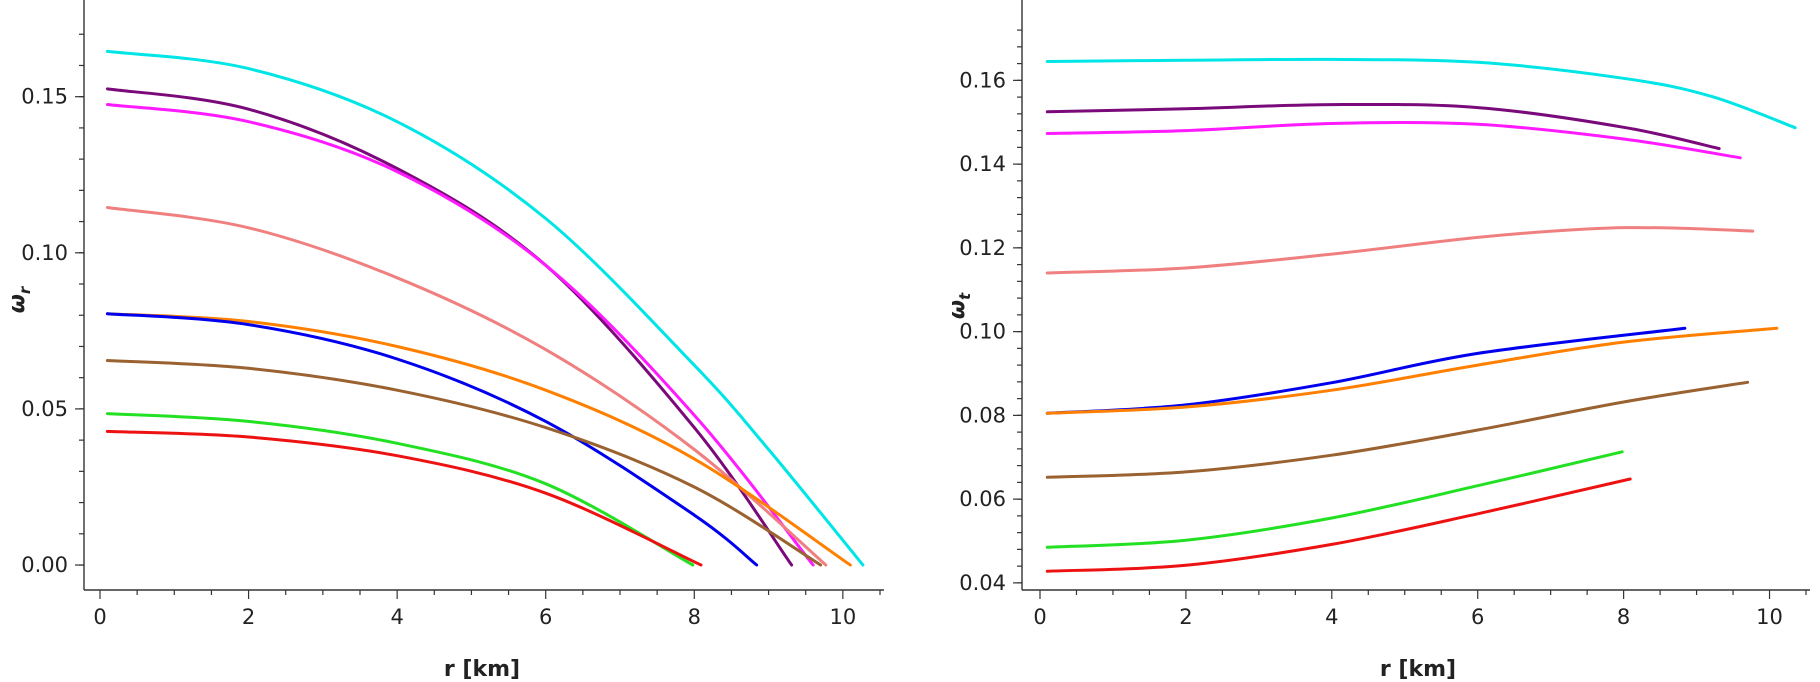 This screenshot has width=1820, height=682. What do you see at coordinates (982, 248) in the screenshot?
I see `y-tick-label: 0.12` at bounding box center [982, 248].